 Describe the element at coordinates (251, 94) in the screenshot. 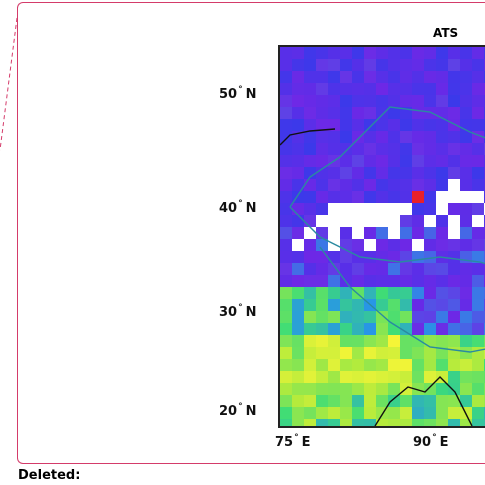

I see `lat-hemisphere: N` at that location.